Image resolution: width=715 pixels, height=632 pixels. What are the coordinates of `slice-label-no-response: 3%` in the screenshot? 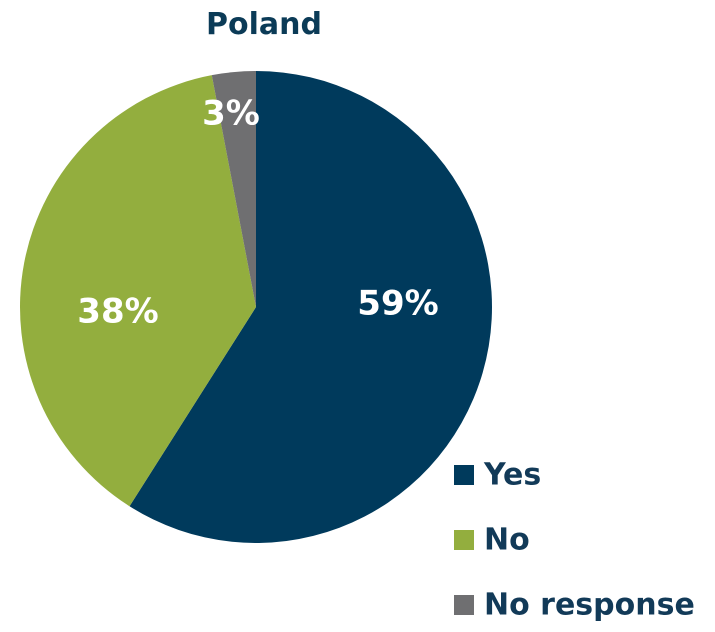 It's located at (231, 114).